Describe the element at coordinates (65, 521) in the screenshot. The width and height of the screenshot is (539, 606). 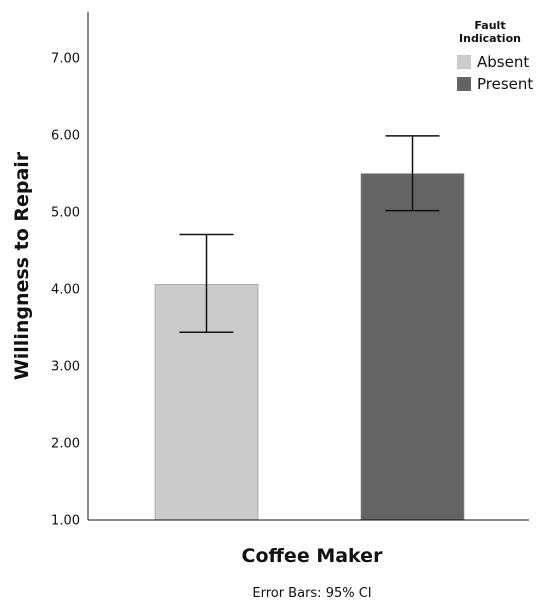
I see `y-tick-label: 1.00` at that location.